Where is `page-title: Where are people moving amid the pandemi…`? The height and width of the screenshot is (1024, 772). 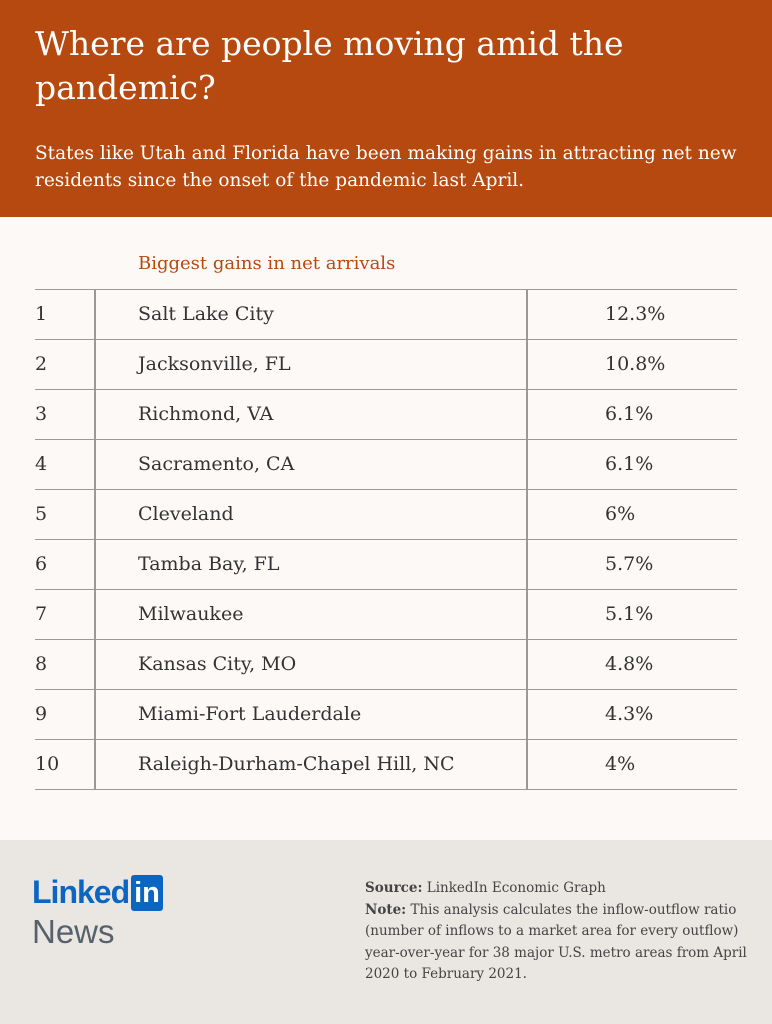
page-title: Where are people moving amid the pandemi… is located at coordinates (329, 65).